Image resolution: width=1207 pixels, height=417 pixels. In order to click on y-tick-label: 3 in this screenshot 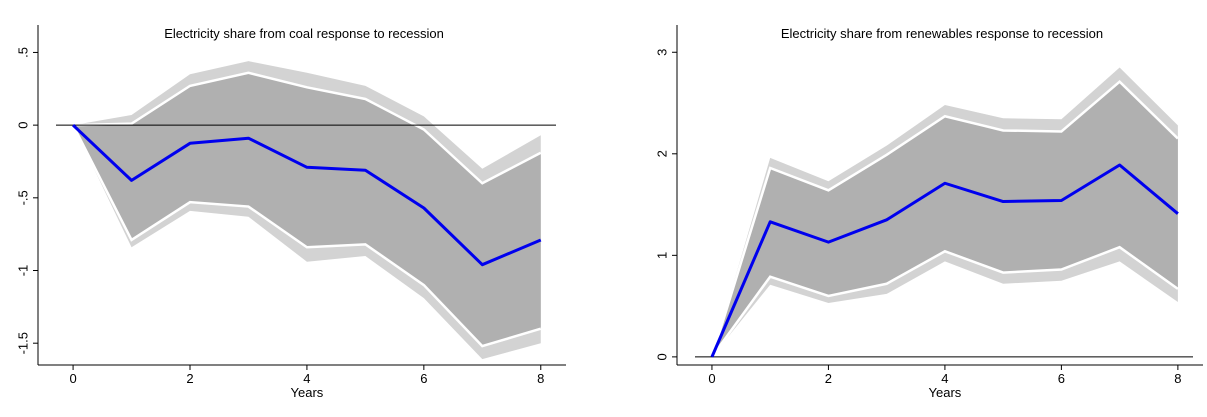, I will do `click(661, 52)`.